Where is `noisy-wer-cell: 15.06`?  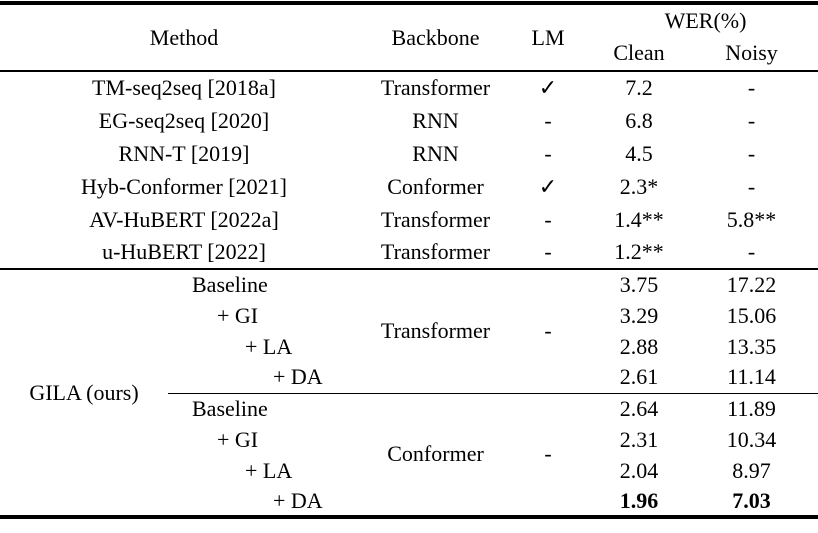
noisy-wer-cell: 15.06 is located at coordinates (751, 315).